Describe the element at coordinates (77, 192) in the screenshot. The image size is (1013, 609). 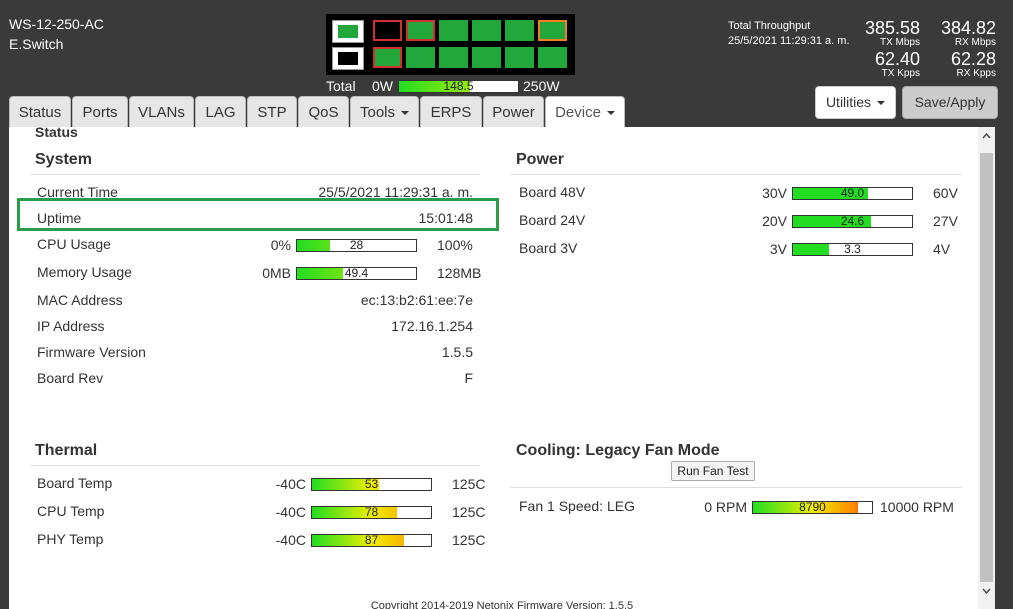
I see `row-label: Current Time` at that location.